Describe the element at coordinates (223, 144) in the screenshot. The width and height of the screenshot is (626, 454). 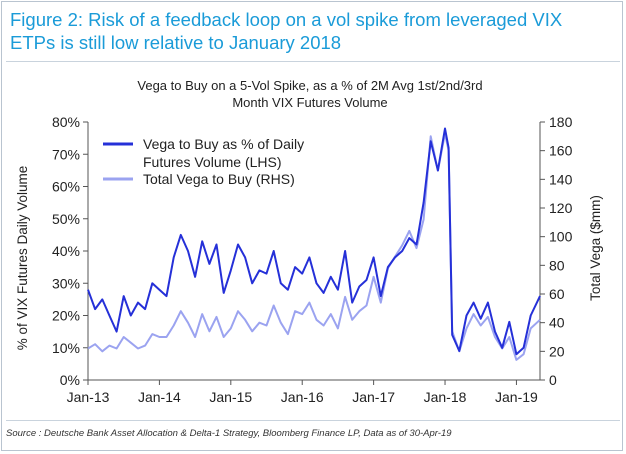
I see `legend-label-lhs-line-1: Vega to Buy as % of Daily` at that location.